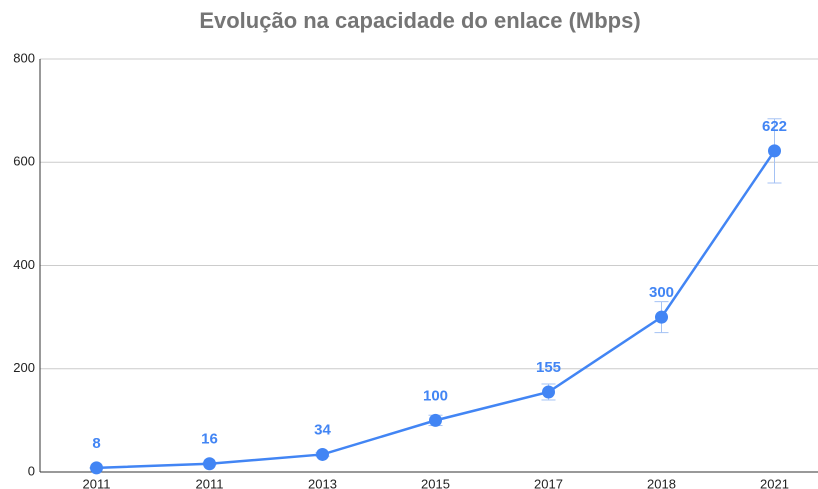 The height and width of the screenshot is (489, 818). I want to click on chart-title: Evolução na capacidade do enlace (Mbps), so click(419, 20).